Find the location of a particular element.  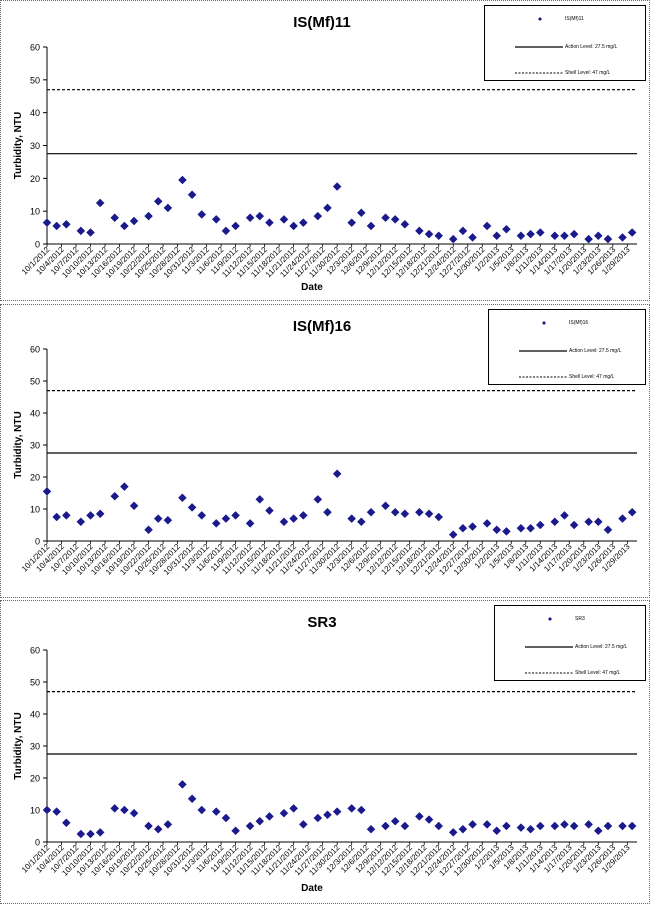

chart-1-legend-label: Shell Level: 47 mg/L is located at coordinates (588, 73).